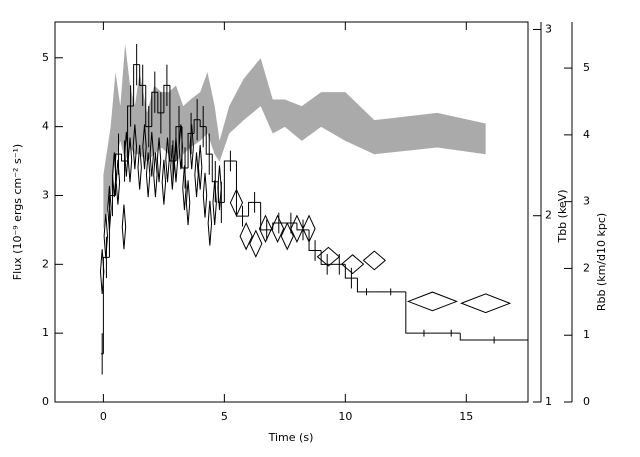 The width and height of the screenshot is (640, 457). I want to click on x-tick-label: 10, so click(345, 416).